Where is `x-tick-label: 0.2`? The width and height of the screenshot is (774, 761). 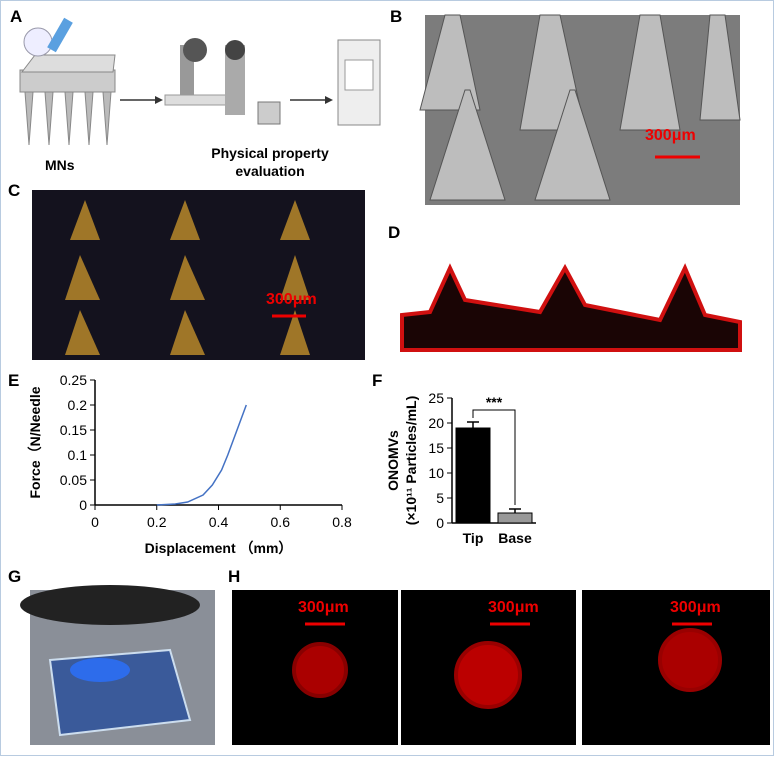 x-tick-label: 0.2 is located at coordinates (157, 522).